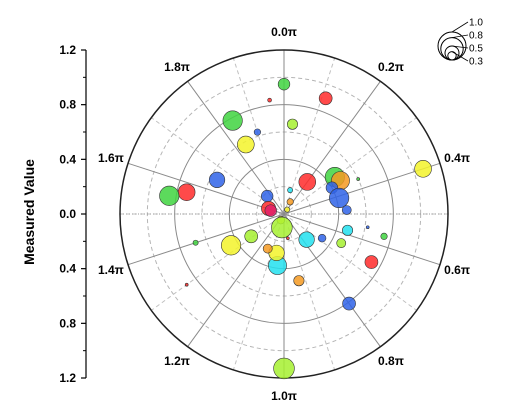 The height and width of the screenshot is (417, 514). What do you see at coordinates (29, 212) in the screenshot?
I see `y-axis-label: Measured Value` at bounding box center [29, 212].